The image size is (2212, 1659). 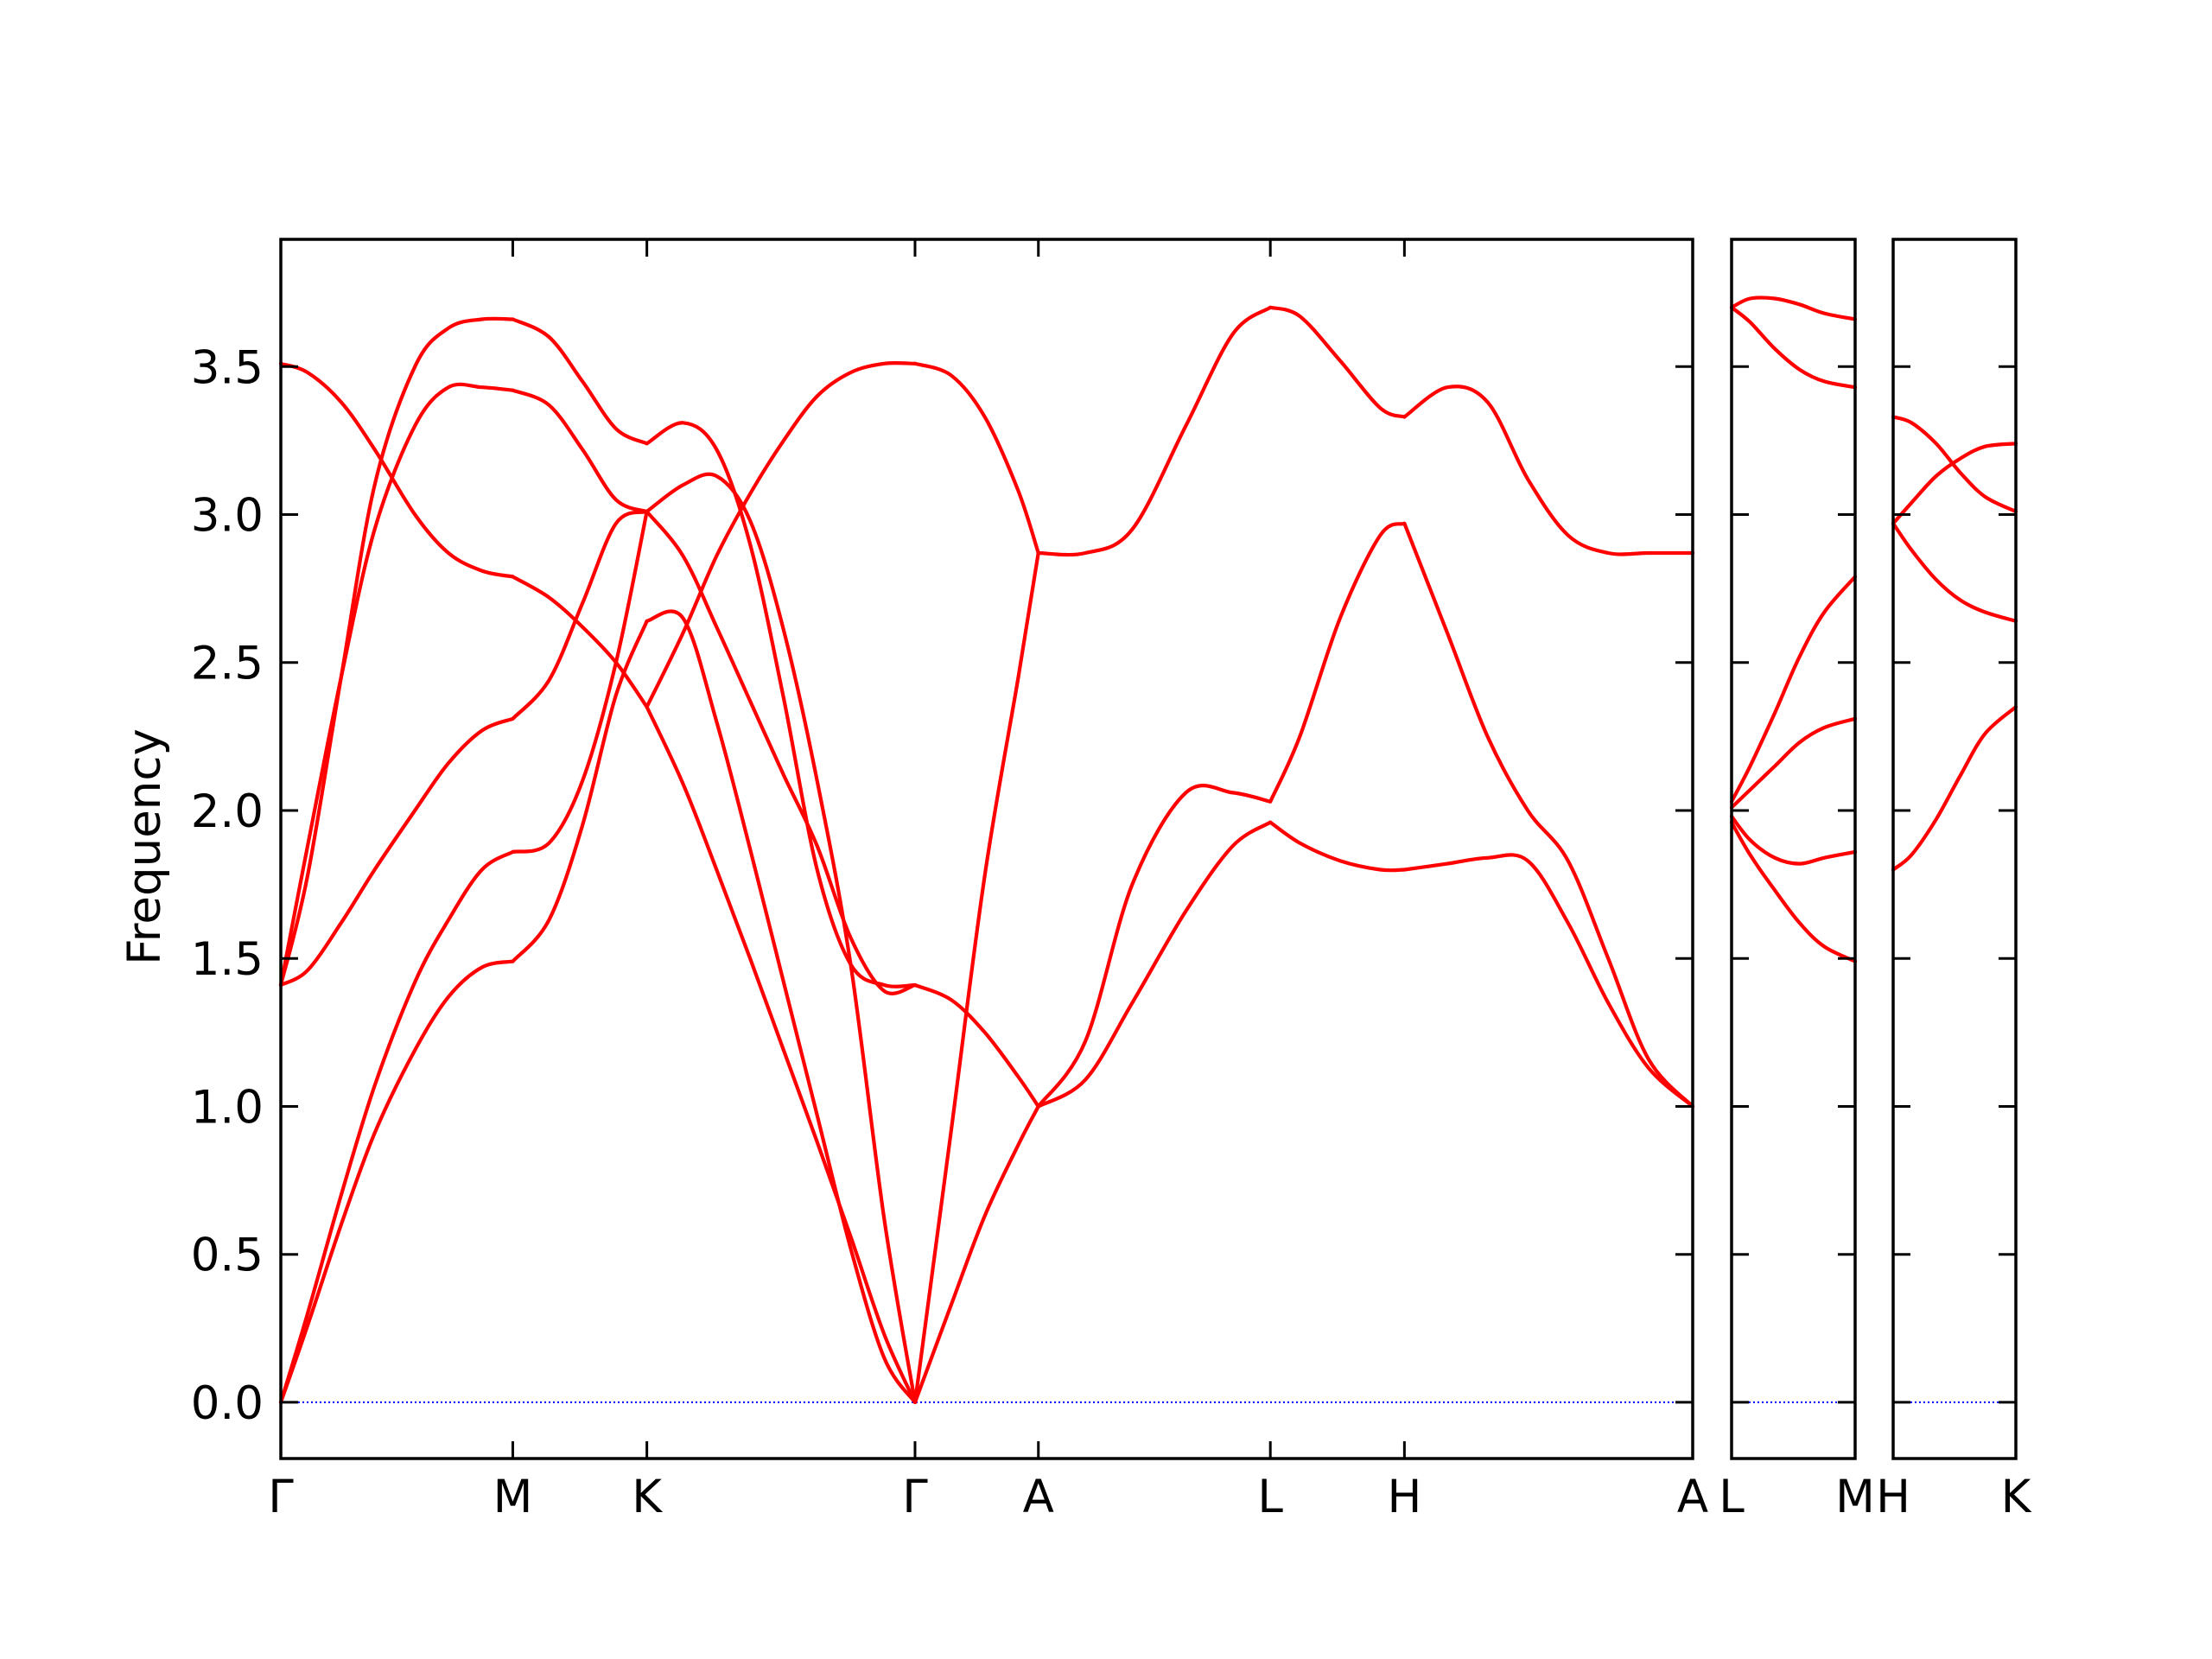 What do you see at coordinates (227, 811) in the screenshot?
I see `y-tick-label: 2.0` at bounding box center [227, 811].